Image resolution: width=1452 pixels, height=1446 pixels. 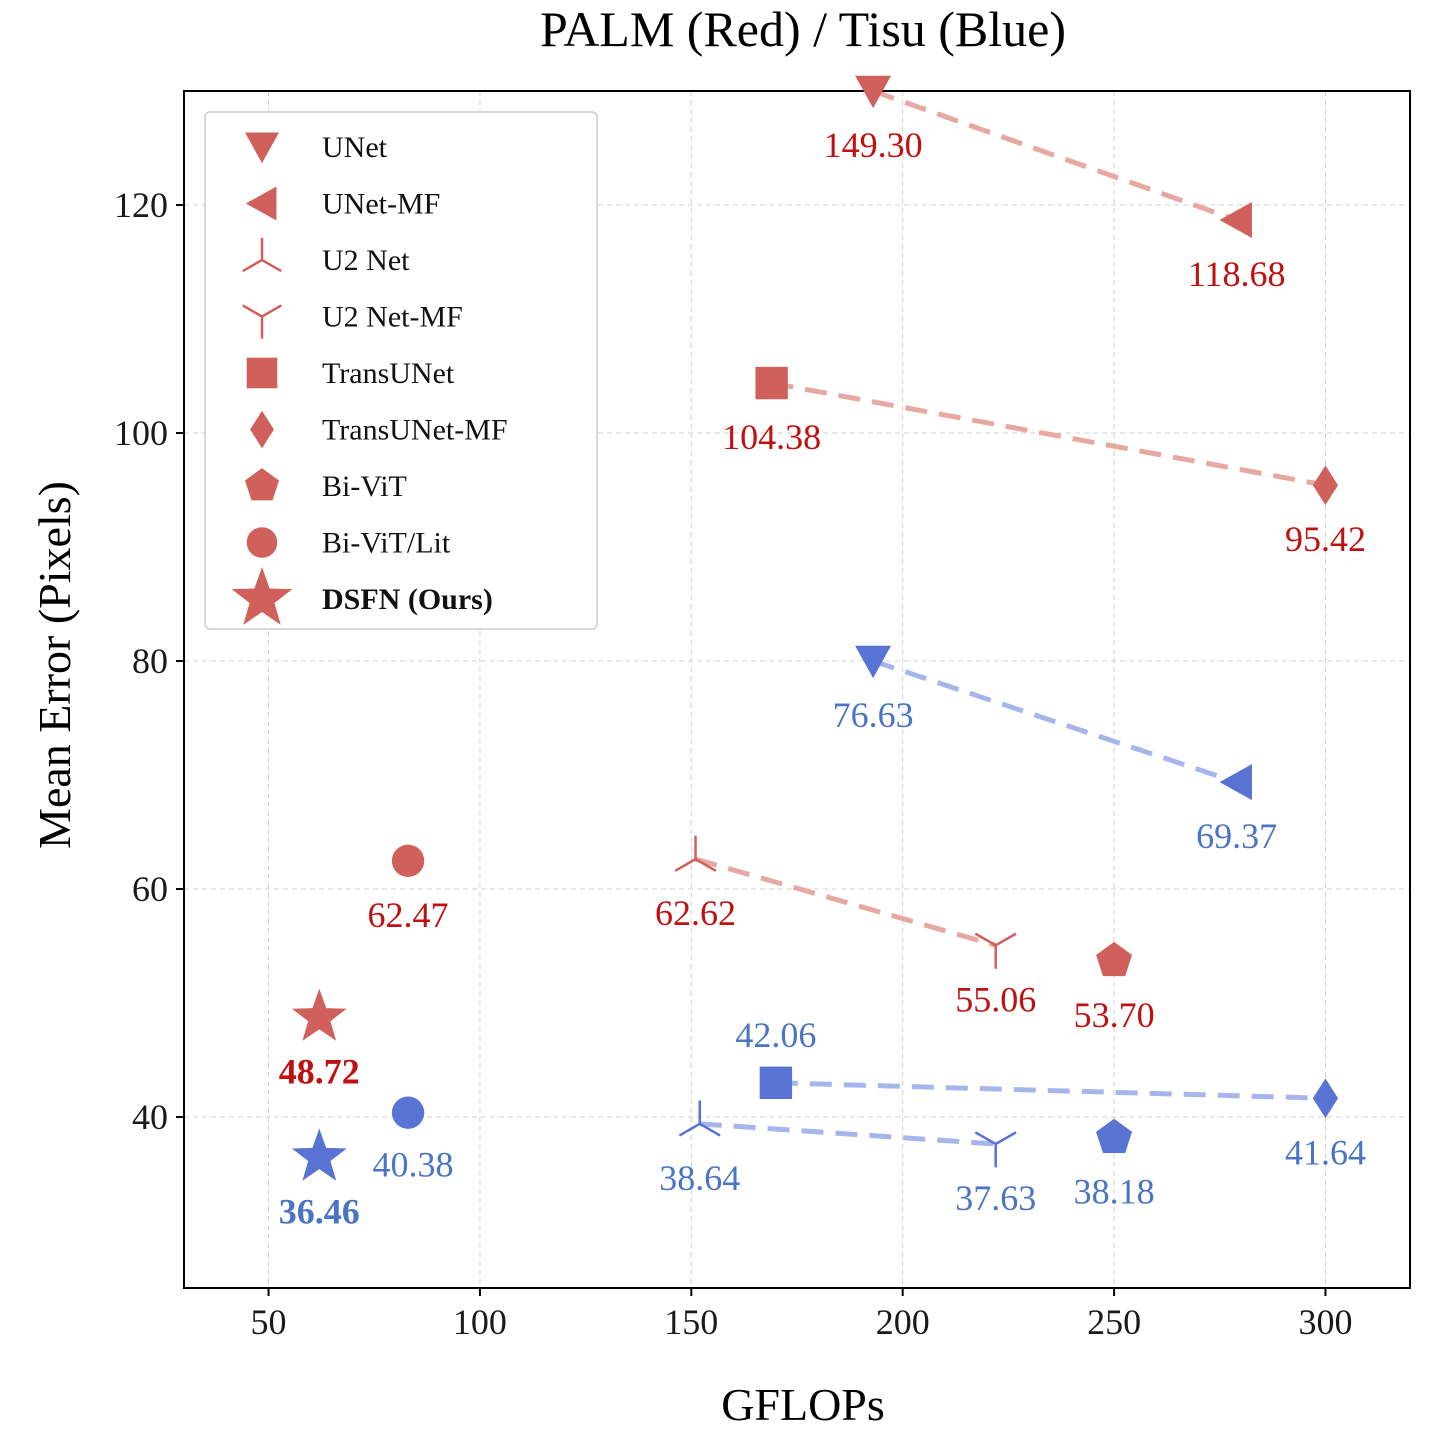 I want to click on y-tick-label: 40, so click(x=150, y=1117).